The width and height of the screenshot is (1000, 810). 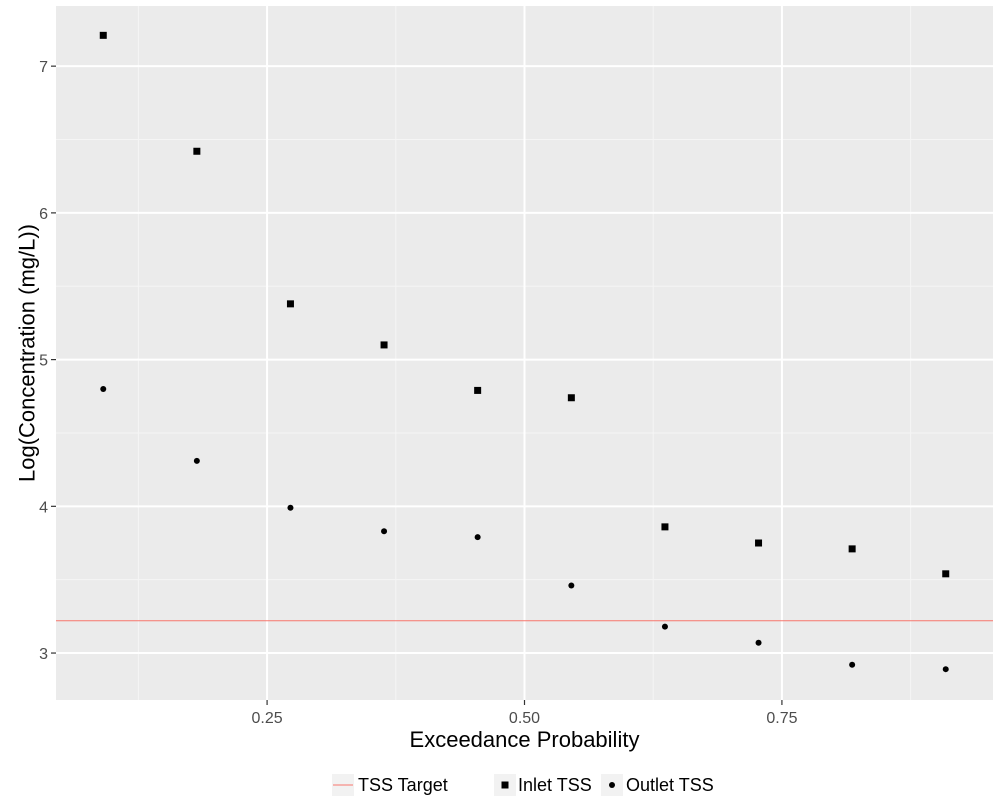 What do you see at coordinates (403, 785) in the screenshot?
I see `legend-label-tss-target: TSS Target` at bounding box center [403, 785].